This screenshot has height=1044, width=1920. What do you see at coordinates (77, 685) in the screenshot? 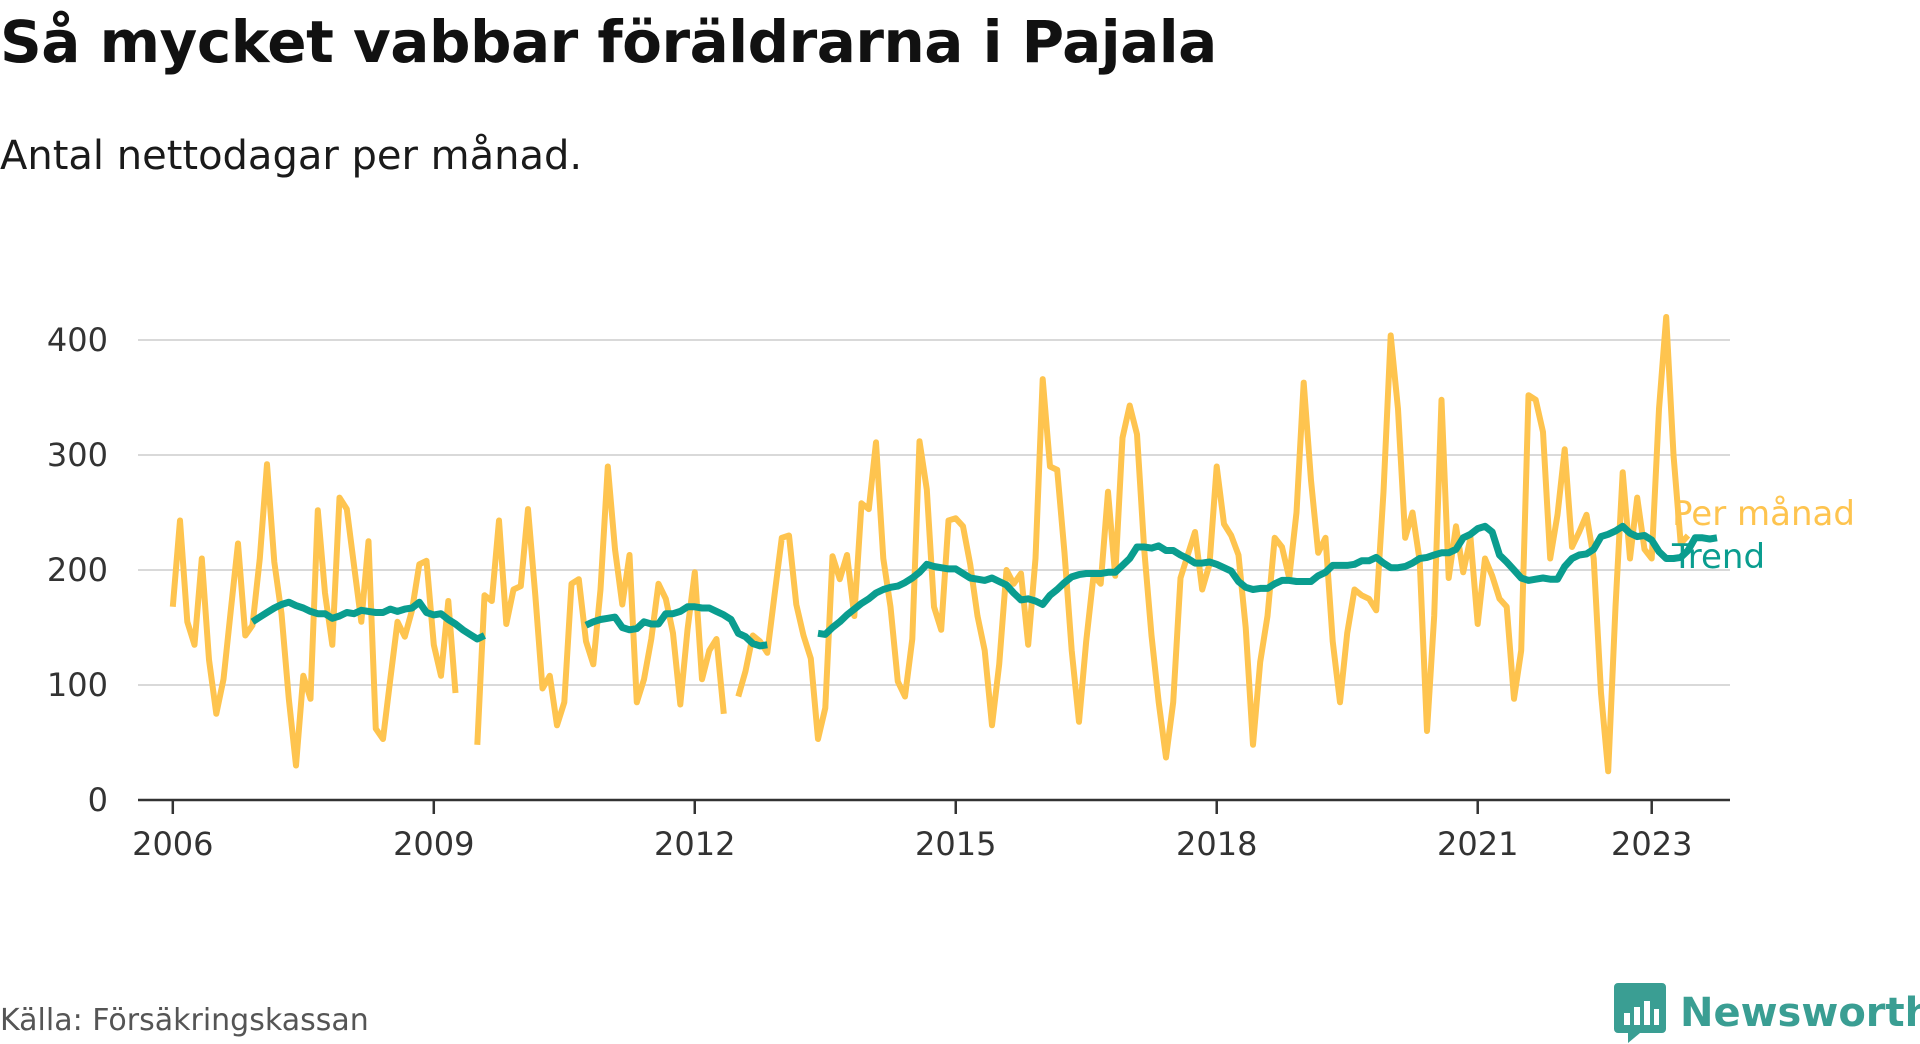
I see `y-tick-label: 100` at bounding box center [77, 685].